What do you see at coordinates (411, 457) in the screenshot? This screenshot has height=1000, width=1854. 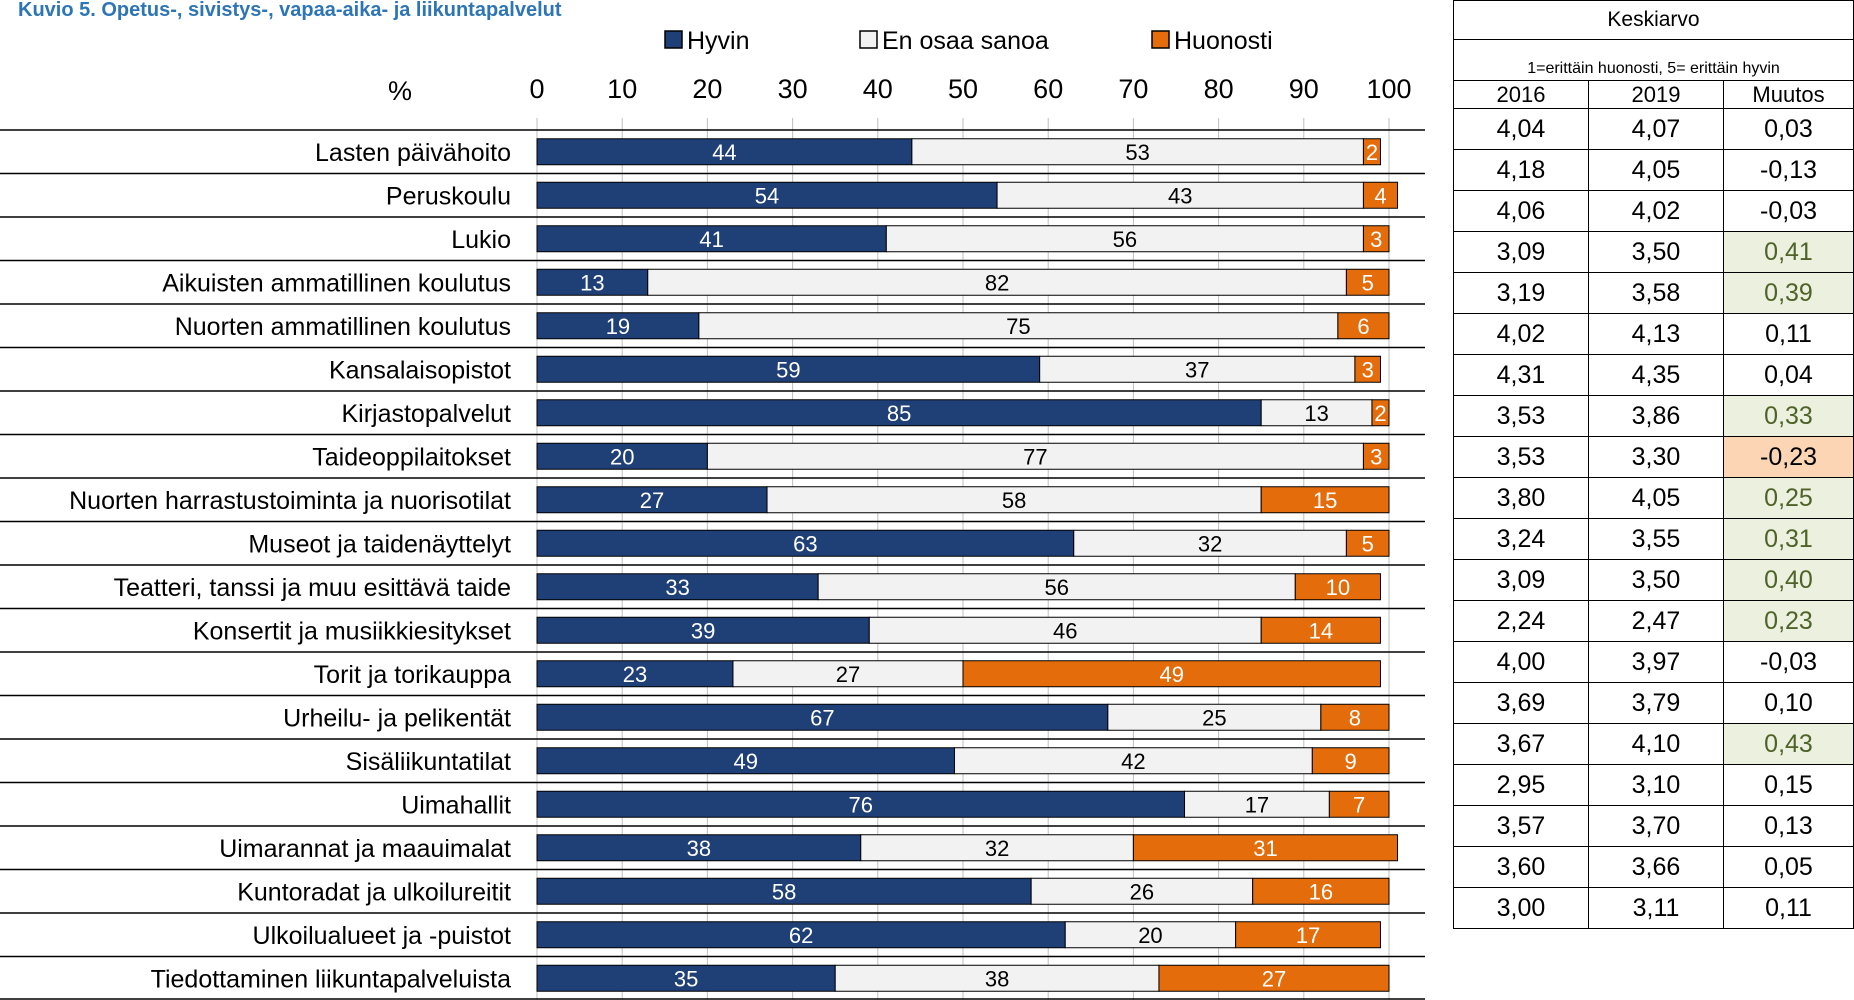 I see `category-label: Taideoppilaitokset` at bounding box center [411, 457].